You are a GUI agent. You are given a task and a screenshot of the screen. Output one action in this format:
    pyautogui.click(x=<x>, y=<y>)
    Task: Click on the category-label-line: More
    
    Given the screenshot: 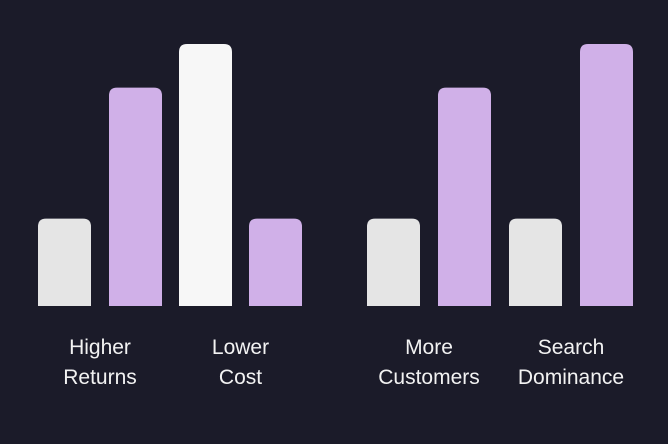 What is the action you would take?
    pyautogui.click(x=429, y=347)
    